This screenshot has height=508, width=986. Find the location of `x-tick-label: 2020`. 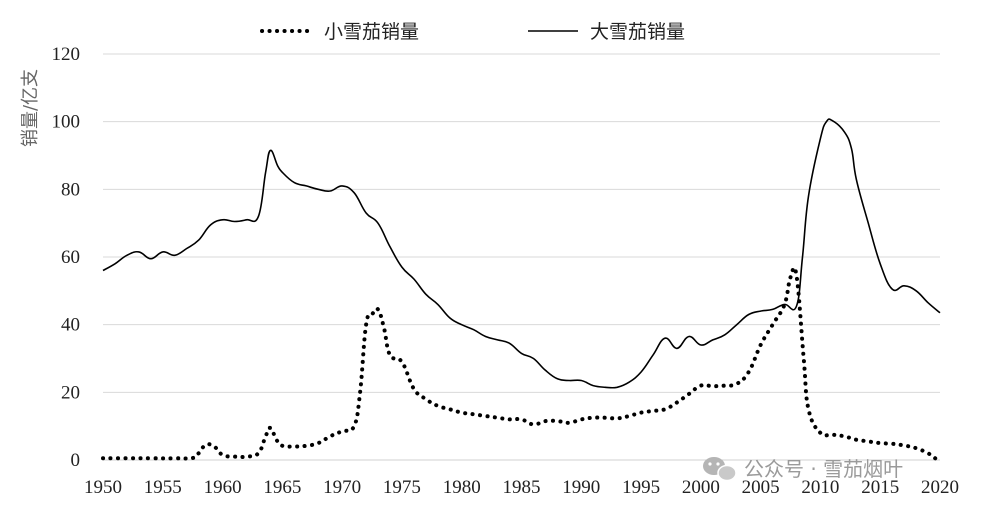

x-tick-label: 2020 is located at coordinates (940, 487).